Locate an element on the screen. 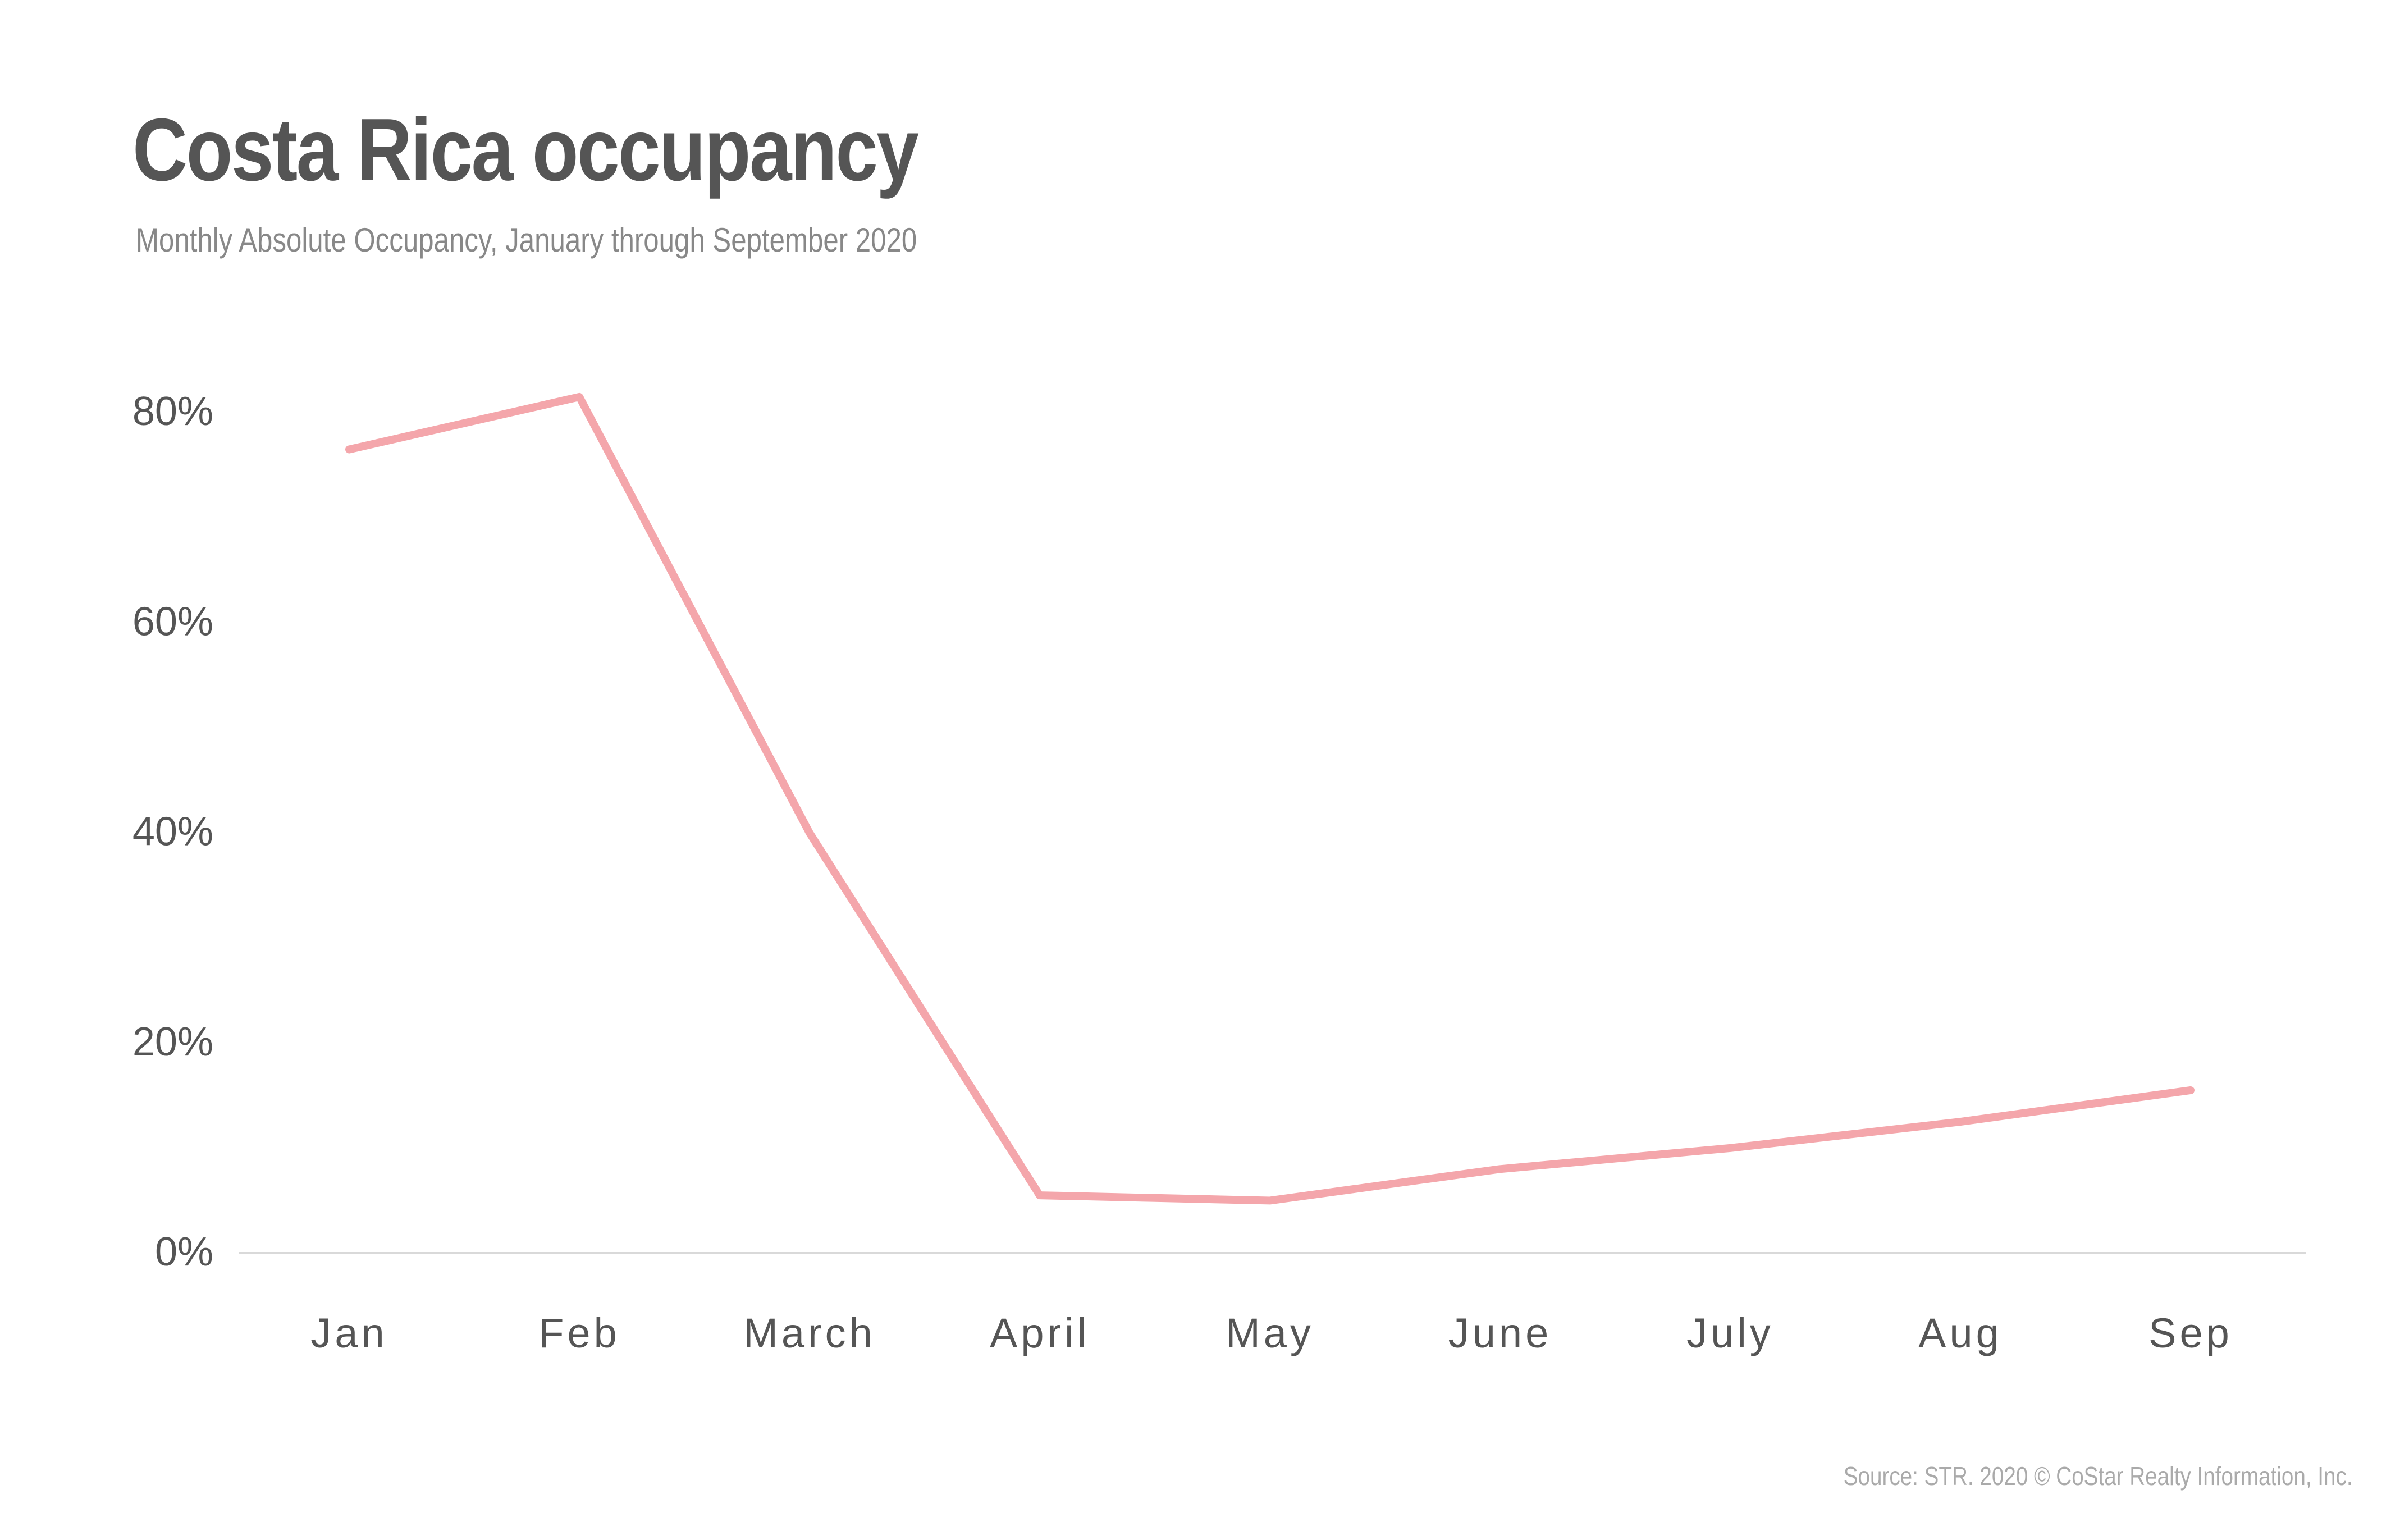 The image size is (2391, 1540). x-tick-label: Jan is located at coordinates (348, 1333).